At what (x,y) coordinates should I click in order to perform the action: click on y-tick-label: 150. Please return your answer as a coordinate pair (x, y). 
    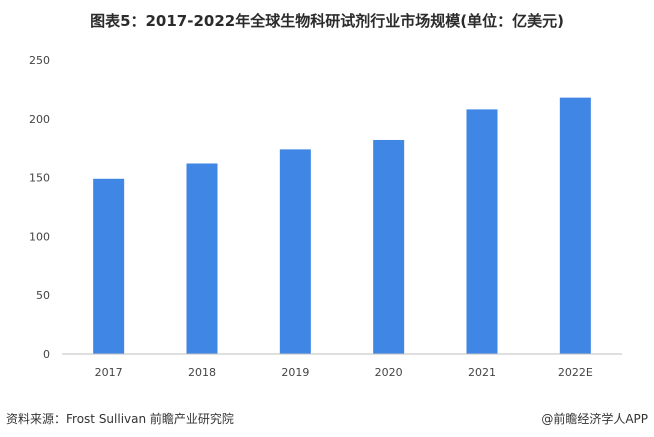
    Looking at the image, I should click on (39, 178).